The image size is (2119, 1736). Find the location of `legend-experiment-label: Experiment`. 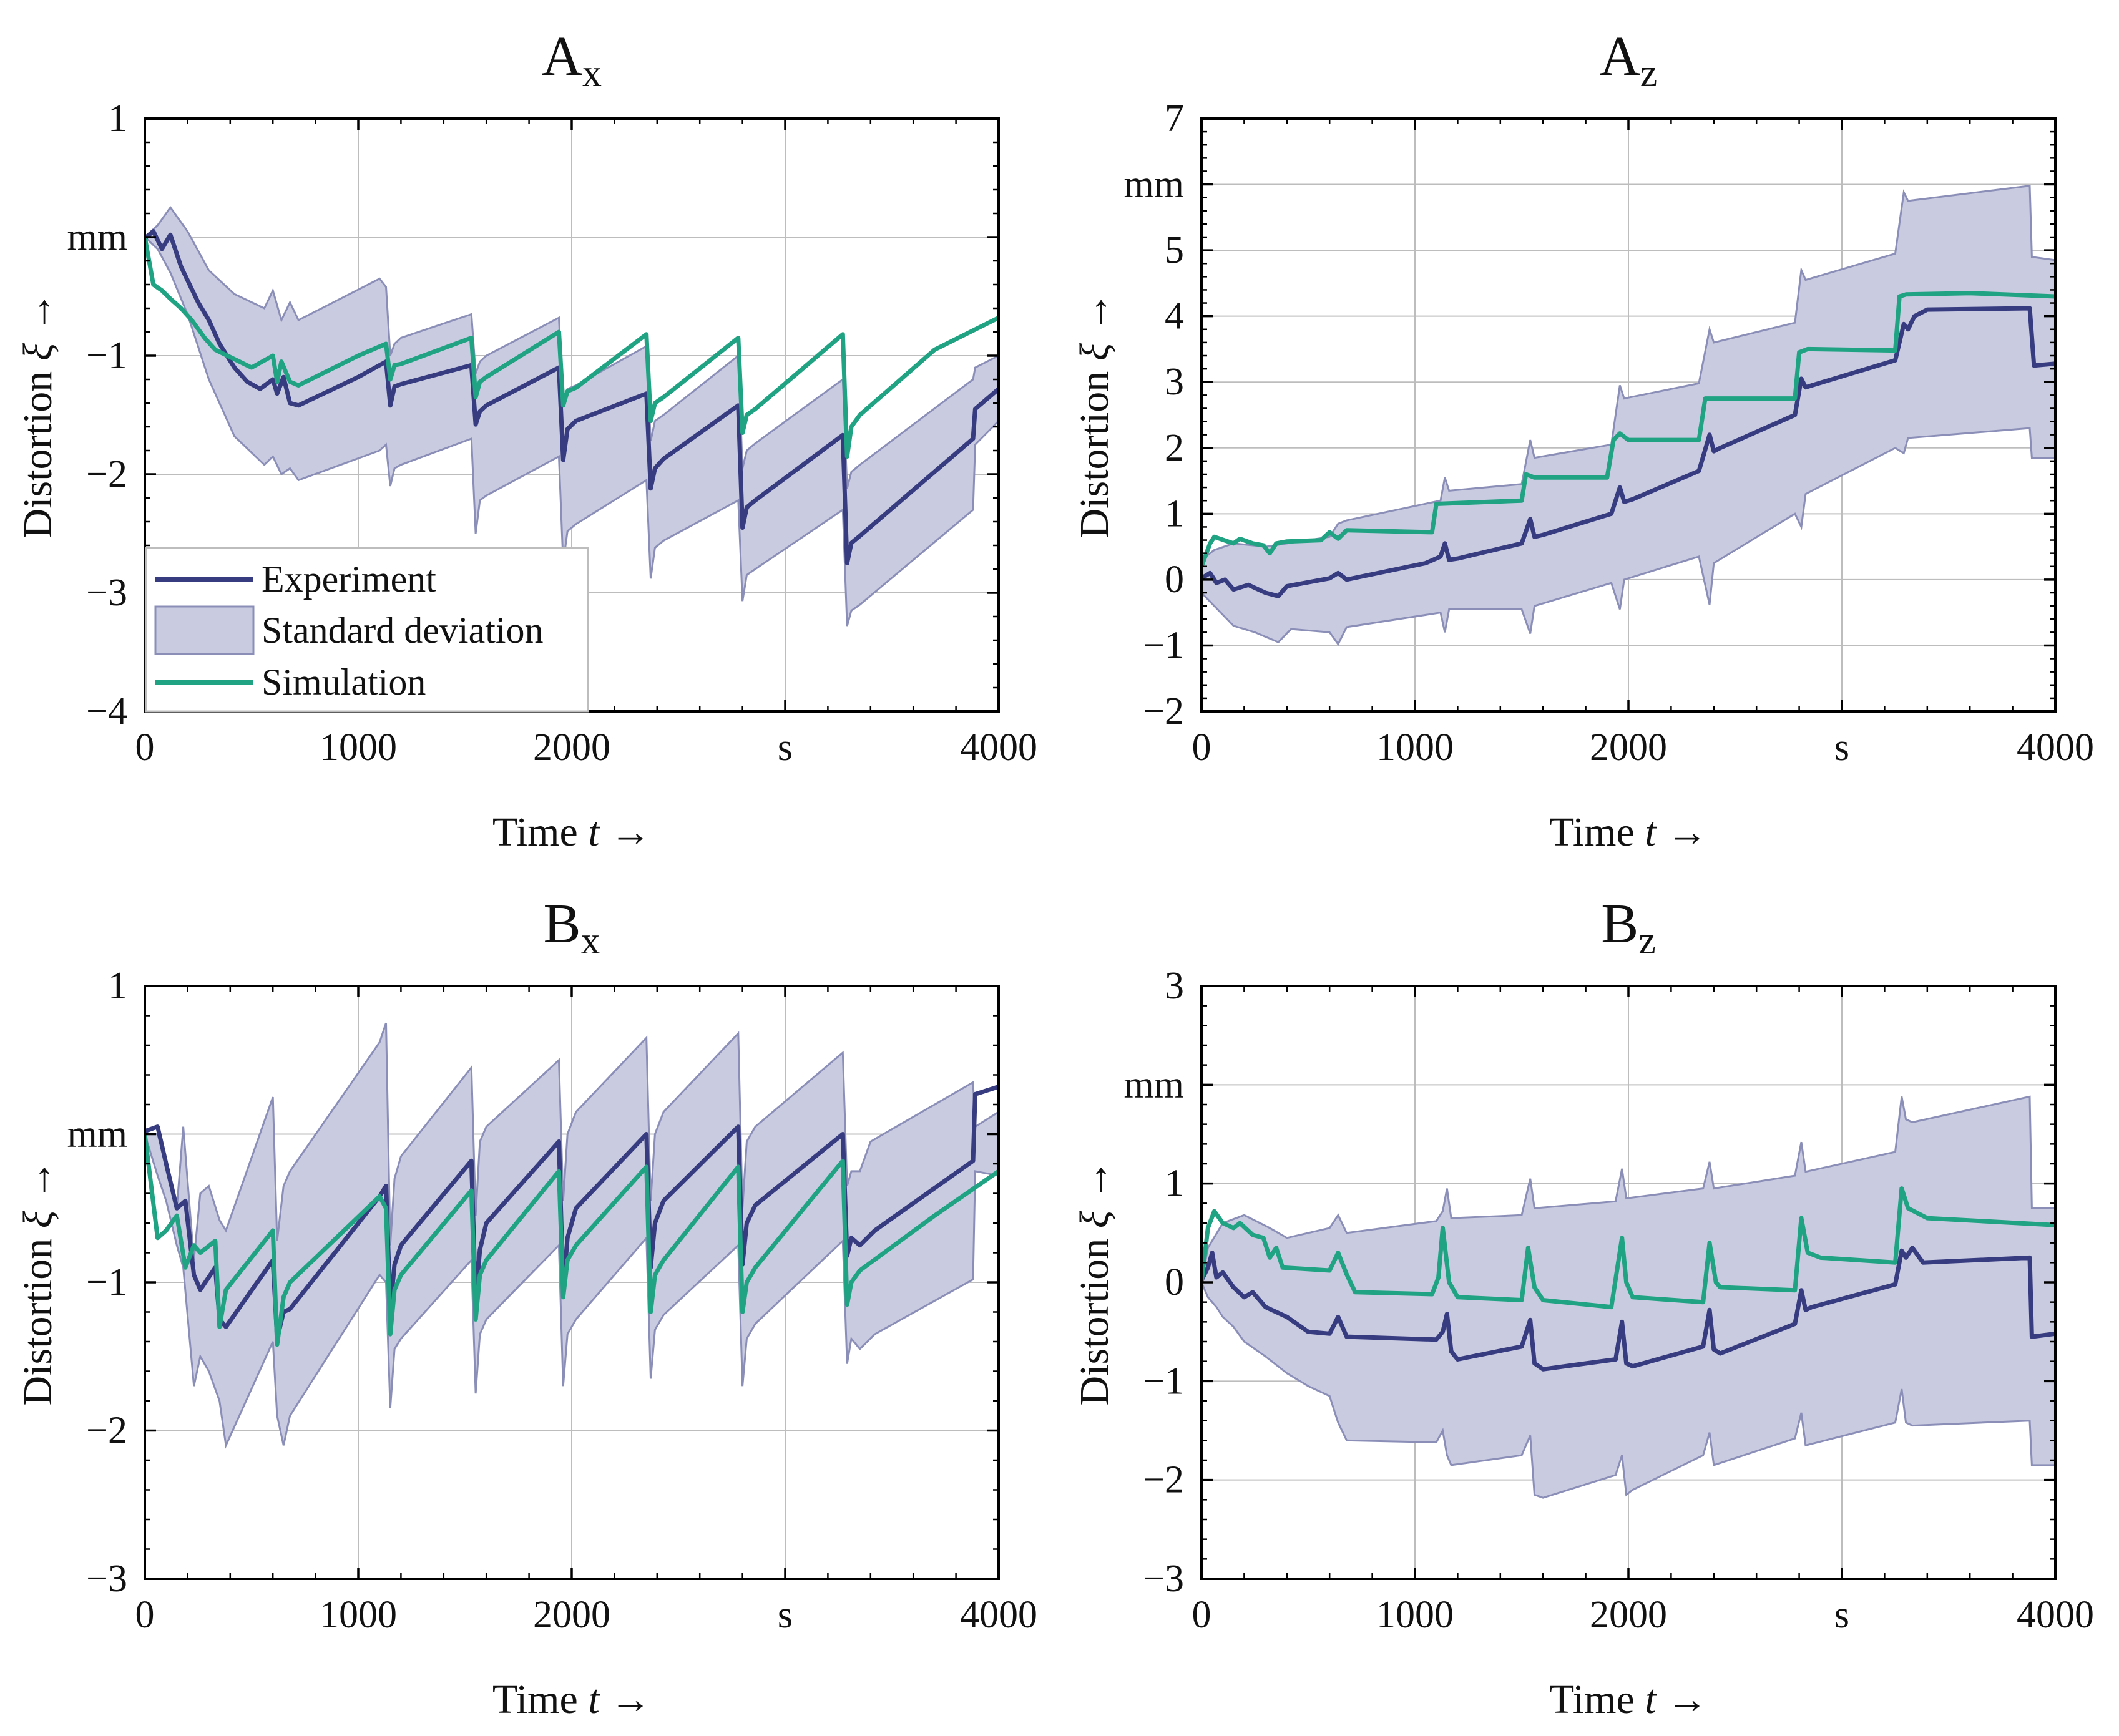

legend-experiment-label: Experiment is located at coordinates (349, 579).